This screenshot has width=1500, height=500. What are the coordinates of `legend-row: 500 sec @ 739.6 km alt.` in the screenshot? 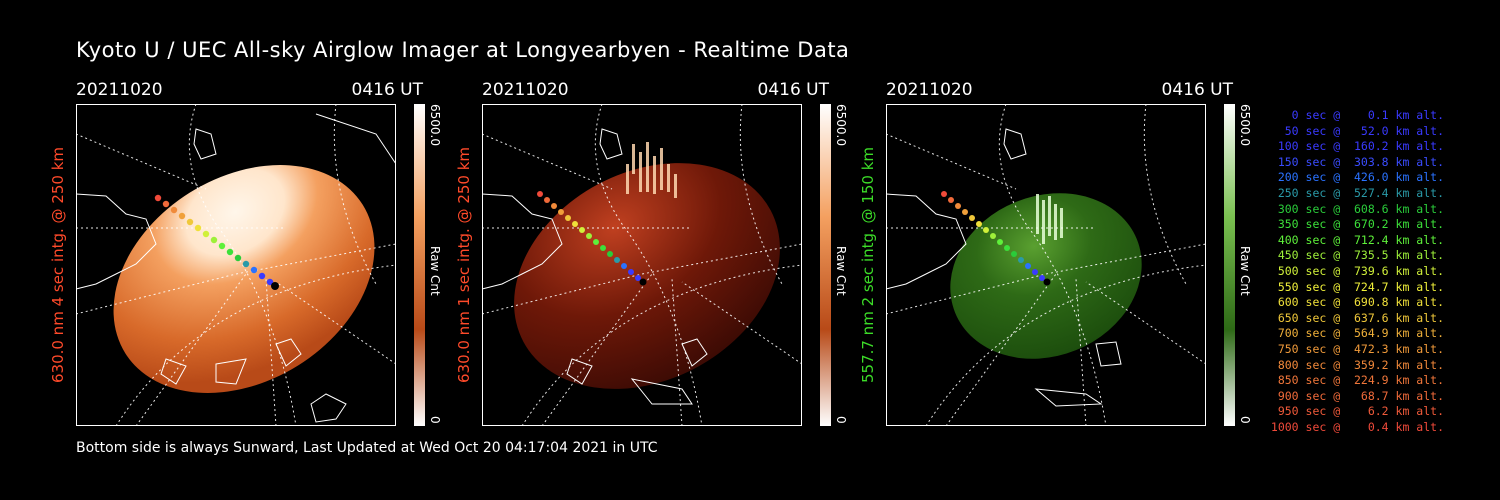 It's located at (1360, 270).